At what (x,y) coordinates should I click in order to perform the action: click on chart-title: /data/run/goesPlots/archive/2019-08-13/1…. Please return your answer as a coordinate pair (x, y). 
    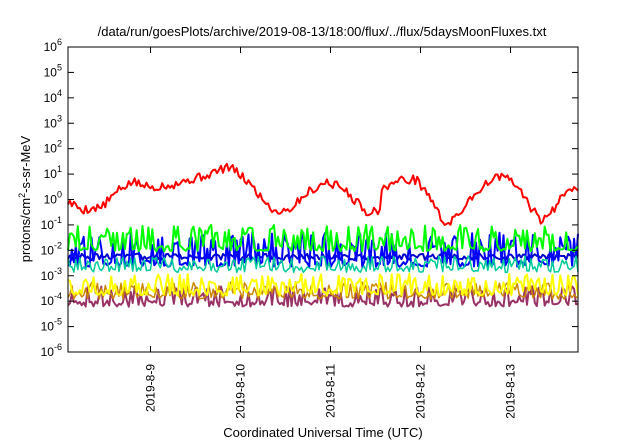
    Looking at the image, I should click on (322, 31).